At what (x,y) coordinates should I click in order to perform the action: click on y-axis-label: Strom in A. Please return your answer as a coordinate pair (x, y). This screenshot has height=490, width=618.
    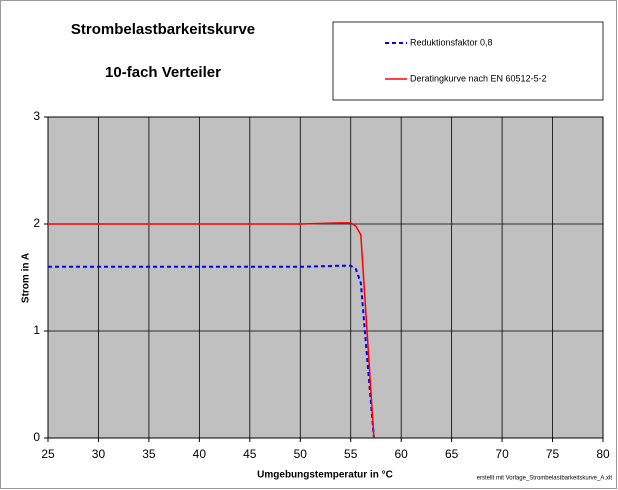
    Looking at the image, I should click on (26, 278).